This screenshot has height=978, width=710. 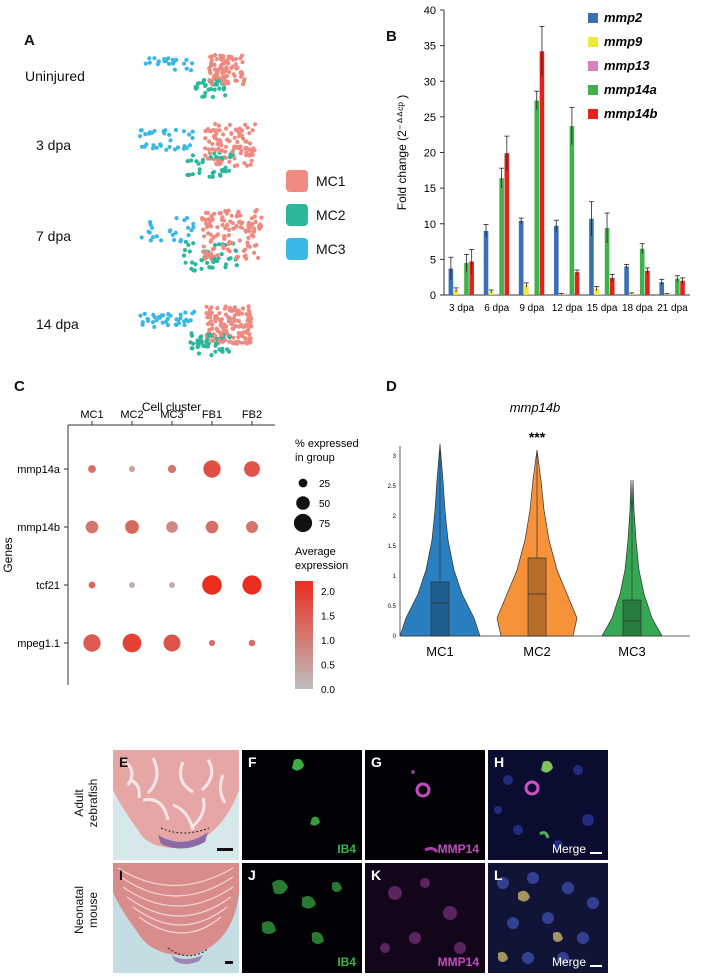 I want to click on chart-title: mmp14b, so click(x=535, y=407).